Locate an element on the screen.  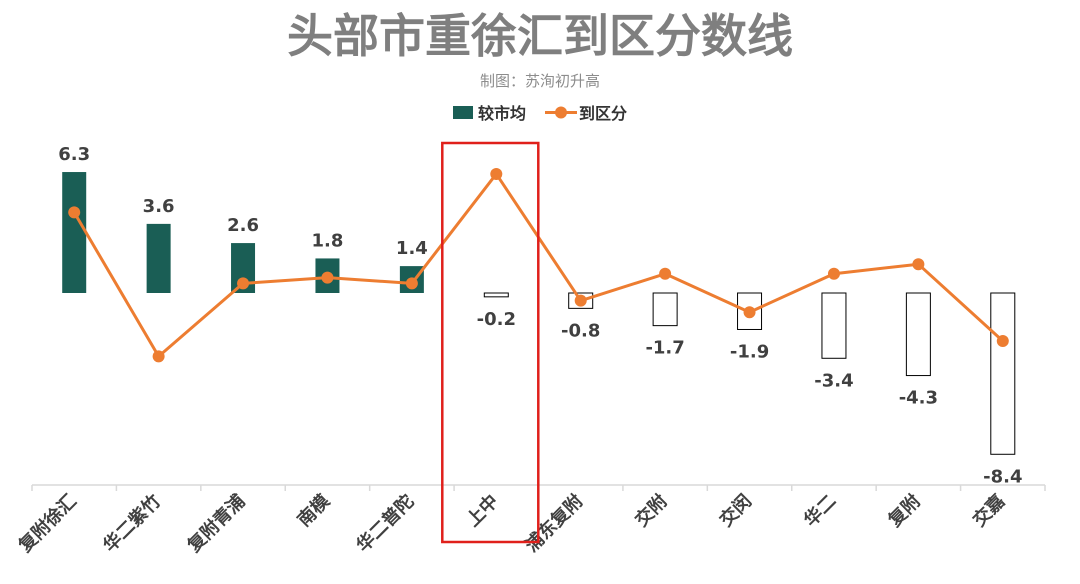
x-tick-label: 交嘉 is located at coordinates (988, 510).